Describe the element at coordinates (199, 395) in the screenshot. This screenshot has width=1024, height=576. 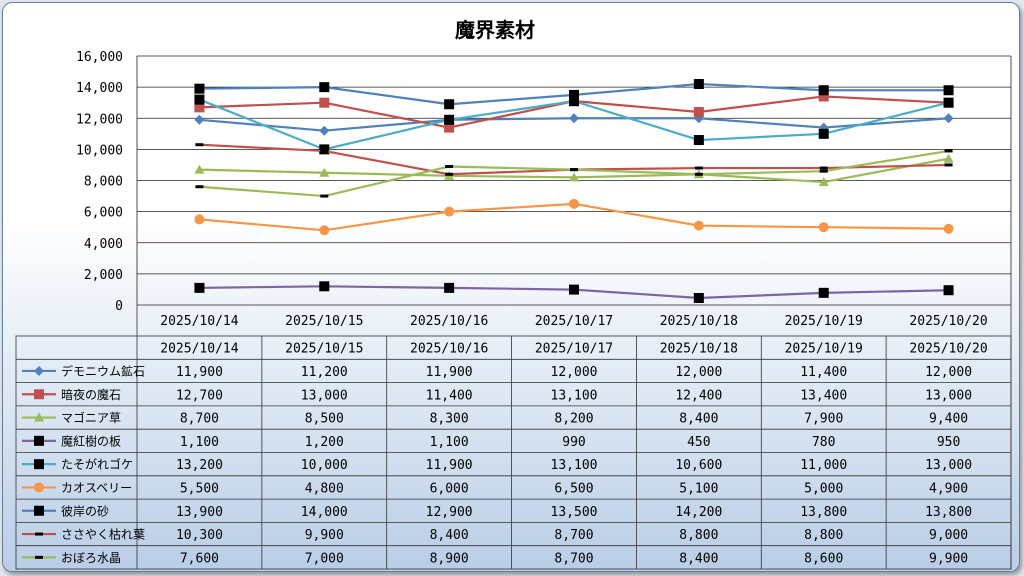
I see `table-value-cell: 12,700` at that location.